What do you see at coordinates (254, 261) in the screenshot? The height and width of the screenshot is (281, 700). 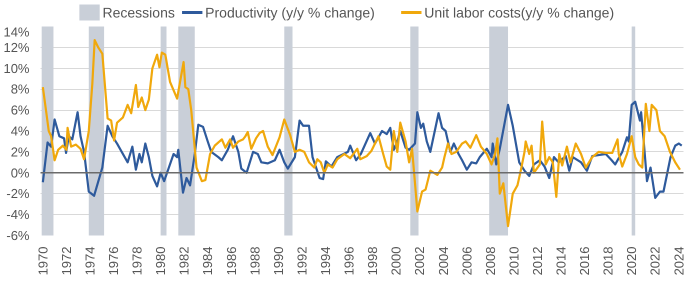 I see `x-tick-label: 1988` at bounding box center [254, 261].